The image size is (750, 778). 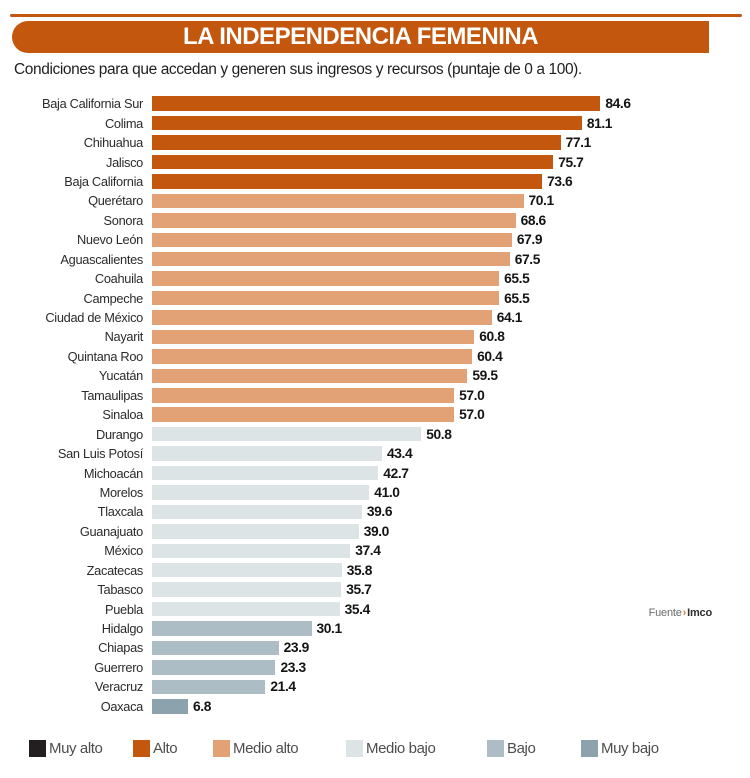 I want to click on value-label: 21.4, so click(x=283, y=687).